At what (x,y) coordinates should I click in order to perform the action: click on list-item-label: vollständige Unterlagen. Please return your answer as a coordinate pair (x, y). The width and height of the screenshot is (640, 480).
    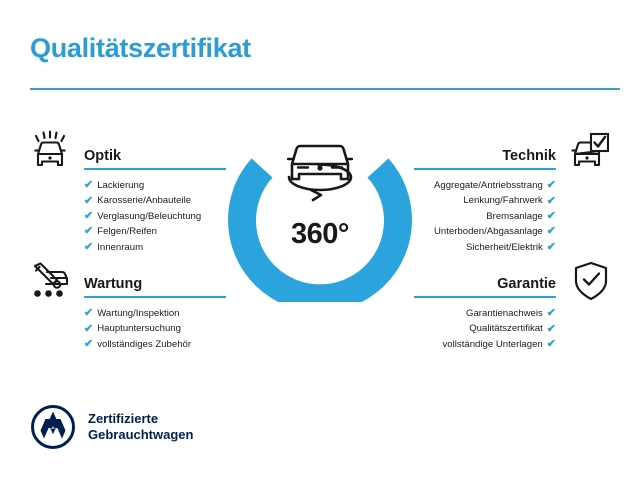
    Looking at the image, I should click on (492, 344).